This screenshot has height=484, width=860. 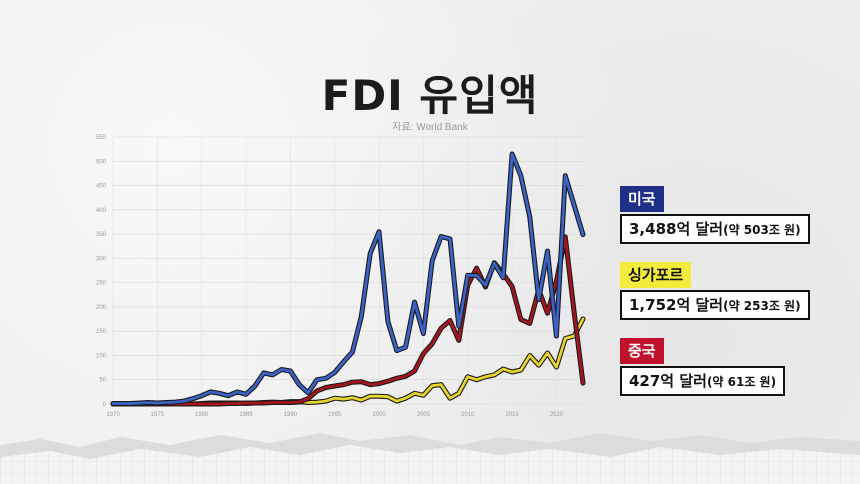 What do you see at coordinates (557, 415) in the screenshot?
I see `x-tick-label: 2020` at bounding box center [557, 415].